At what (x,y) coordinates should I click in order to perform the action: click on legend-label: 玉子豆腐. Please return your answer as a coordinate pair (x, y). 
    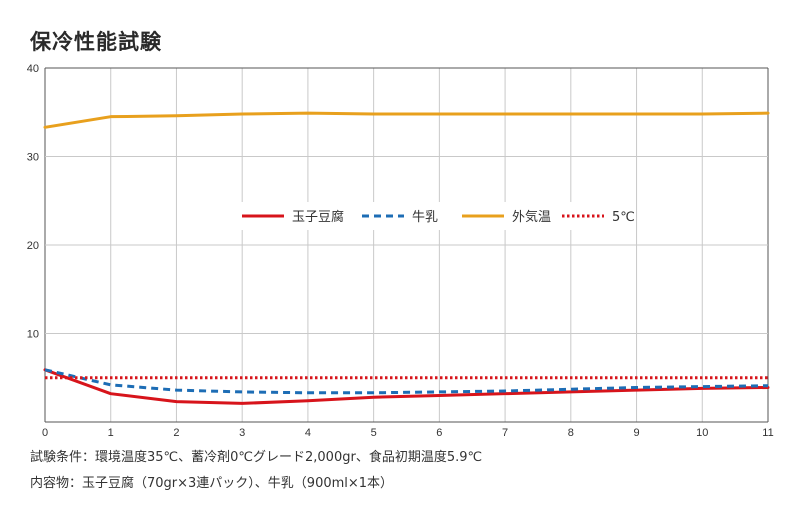
    Looking at the image, I should click on (318, 217).